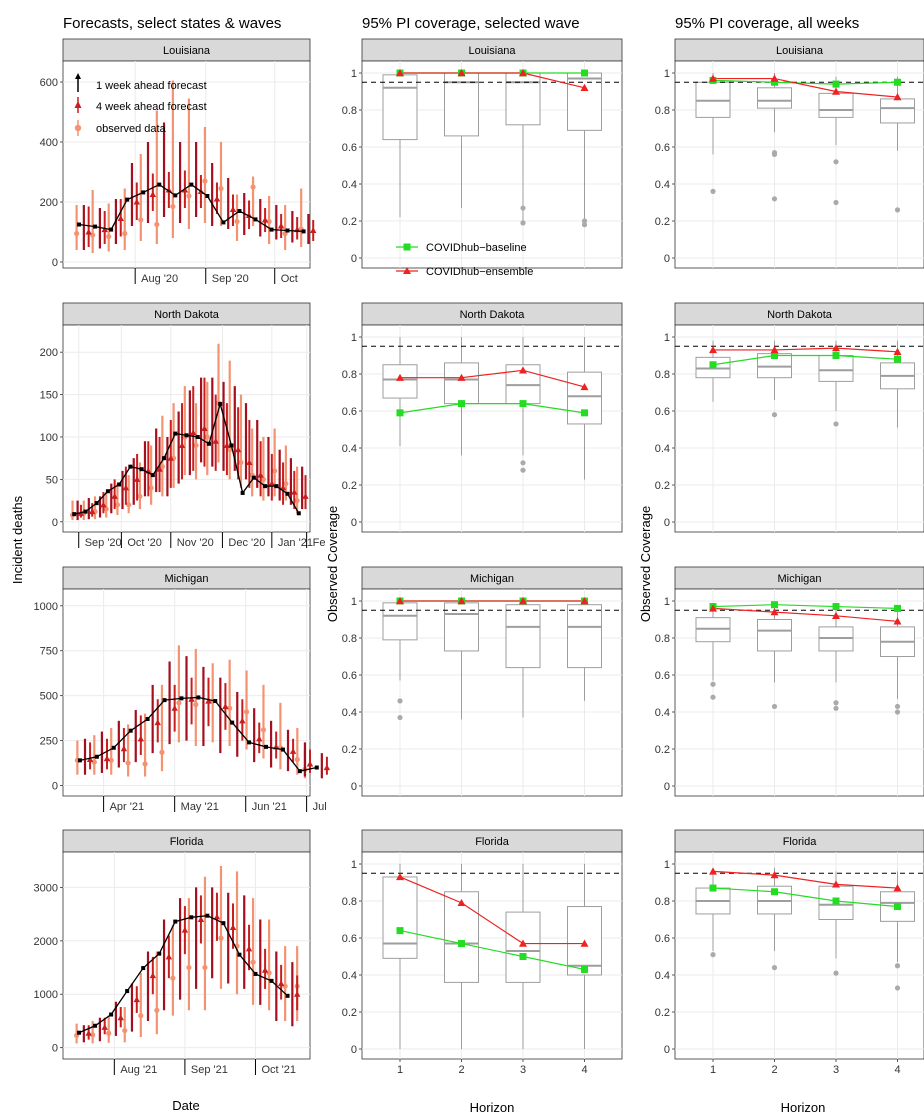  Describe the element at coordinates (354, 602) in the screenshot. I see `coverage-wave-michigan-ytick-label: 1` at that location.